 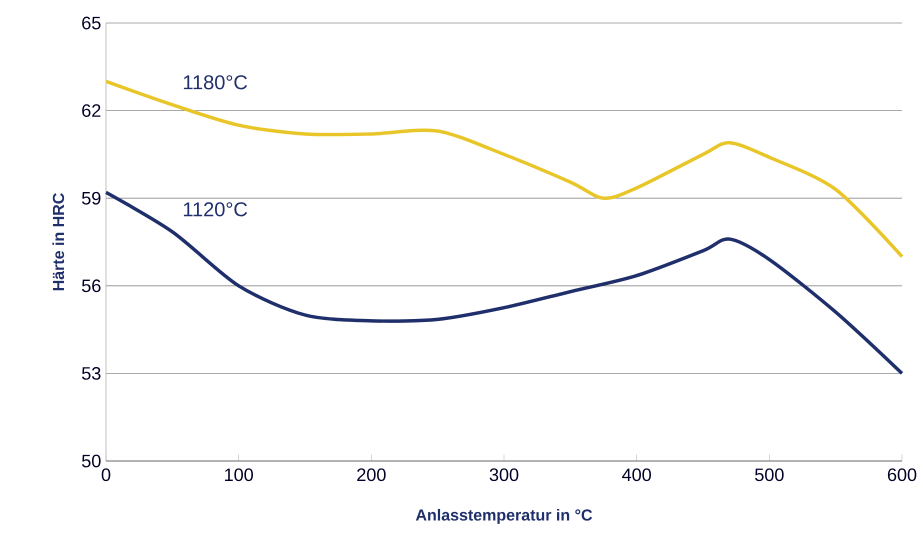 I want to click on y-axis-title: Härte in HRC, so click(x=58, y=241).